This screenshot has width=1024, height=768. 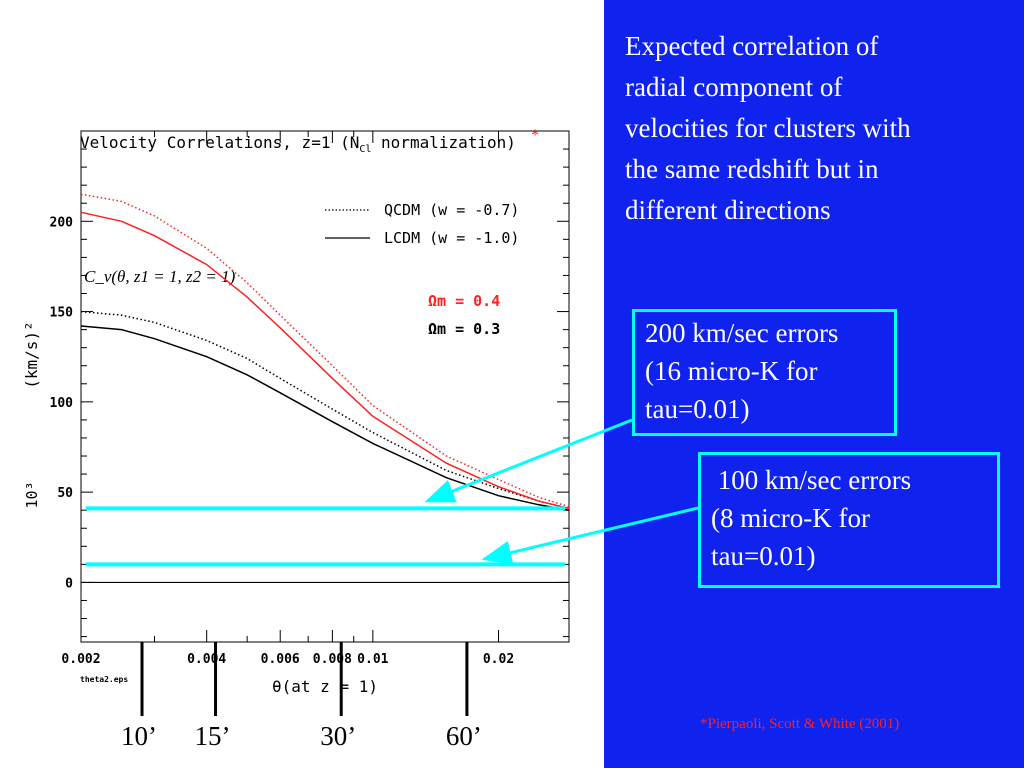 I want to click on y-axis-factor: 10³, so click(x=32, y=494).